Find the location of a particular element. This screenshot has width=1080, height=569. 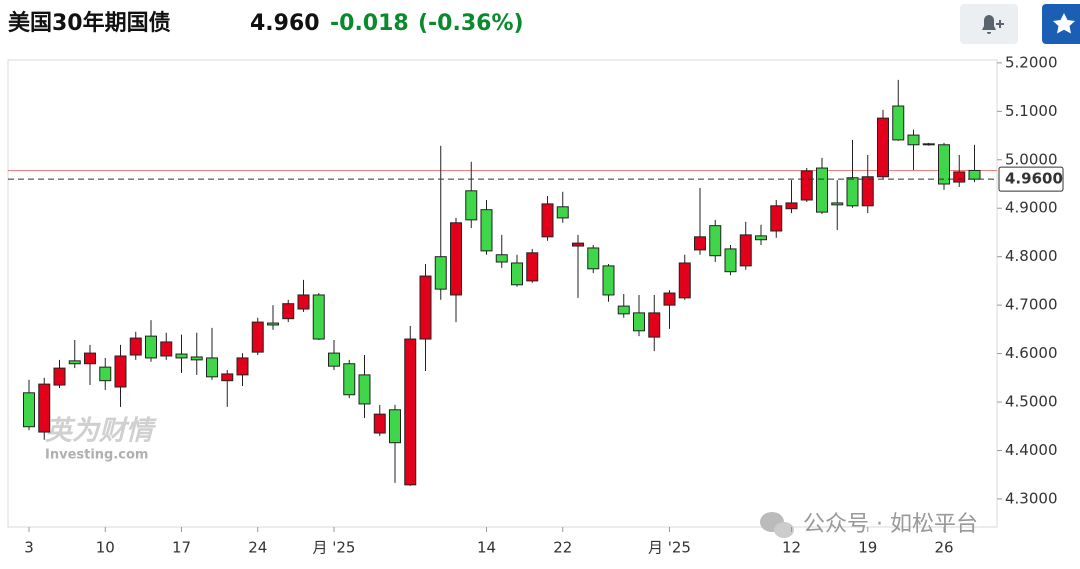

price-label: 4.9600 is located at coordinates (1034, 179).